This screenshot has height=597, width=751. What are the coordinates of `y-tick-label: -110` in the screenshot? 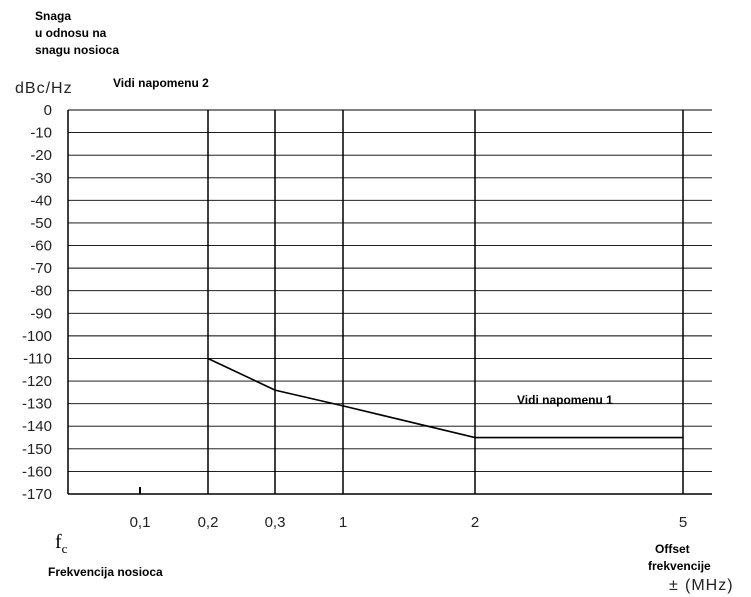 It's located at (37, 358).